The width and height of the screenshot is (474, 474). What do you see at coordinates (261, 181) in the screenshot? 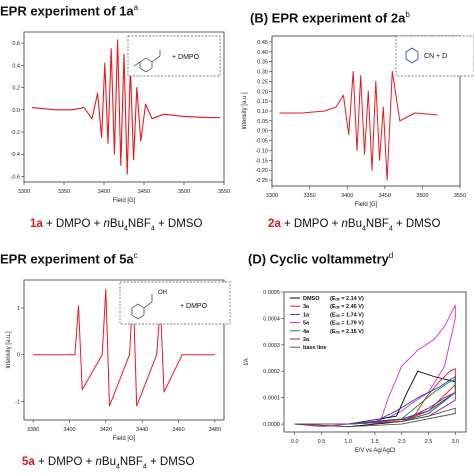
I see `y-tick-label: -0.25` at bounding box center [261, 181].